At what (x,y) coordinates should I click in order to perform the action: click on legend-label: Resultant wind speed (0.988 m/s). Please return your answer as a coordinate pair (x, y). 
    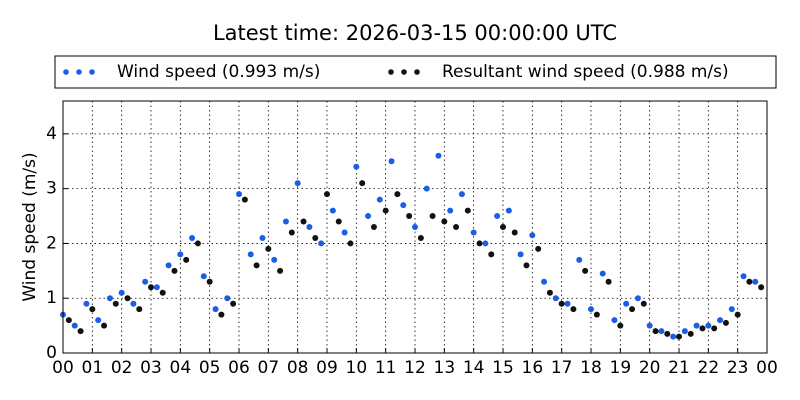
    Looking at the image, I should click on (585, 72).